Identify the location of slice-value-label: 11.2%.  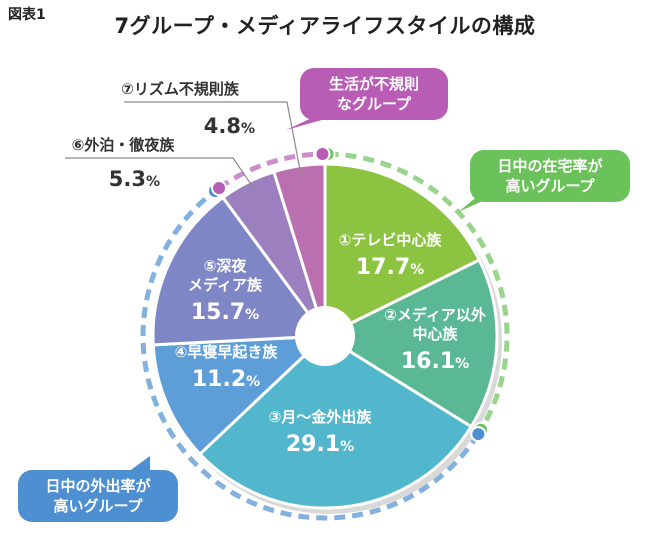
(226, 379).